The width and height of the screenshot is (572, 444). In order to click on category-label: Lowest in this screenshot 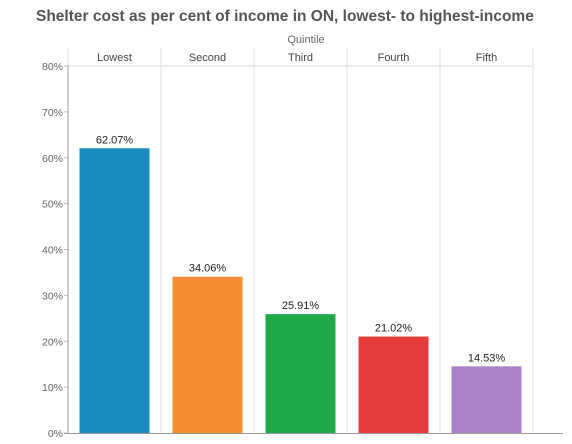, I will do `click(114, 58)`.